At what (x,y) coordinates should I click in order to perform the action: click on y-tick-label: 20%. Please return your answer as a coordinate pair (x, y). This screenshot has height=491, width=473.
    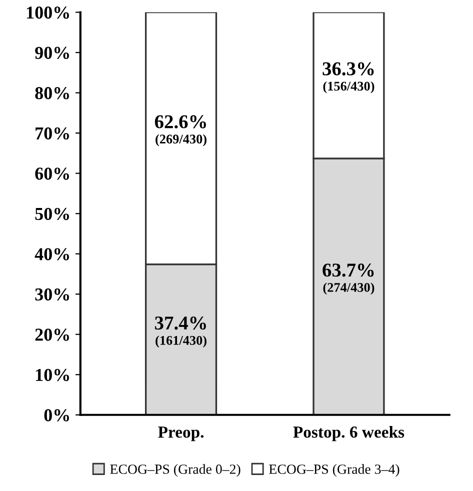
    Looking at the image, I should click on (52, 334).